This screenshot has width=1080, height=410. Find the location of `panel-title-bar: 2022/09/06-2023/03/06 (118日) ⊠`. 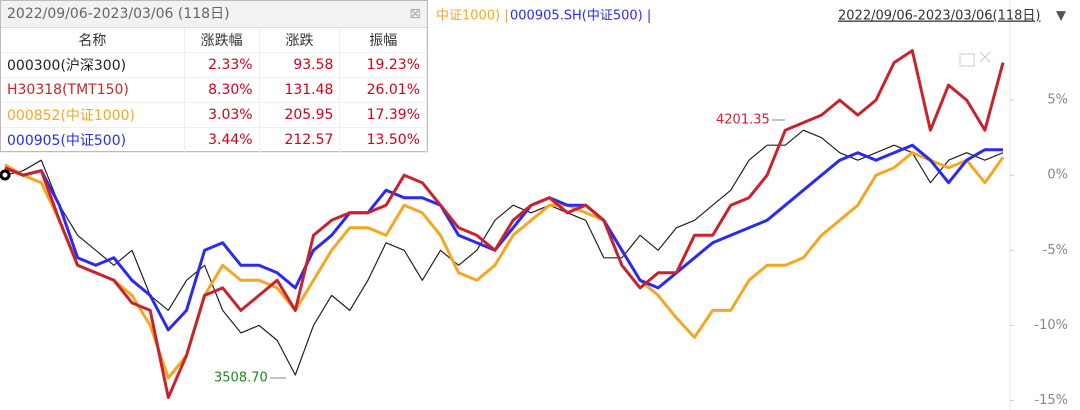

panel-title-bar: 2022/09/06-2023/03/06 (118日) ⊠ is located at coordinates (214, 14).